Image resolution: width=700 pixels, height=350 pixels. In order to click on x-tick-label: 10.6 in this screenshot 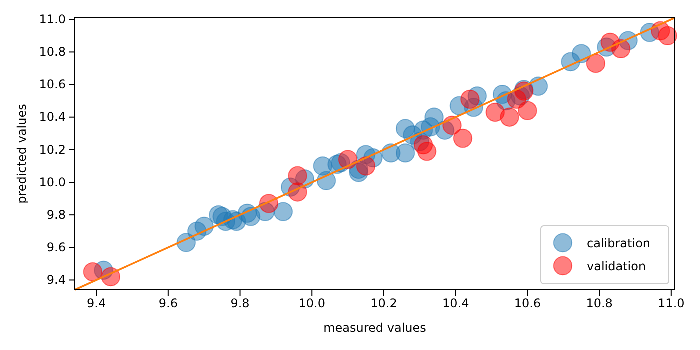, I will do `click(528, 303)`.